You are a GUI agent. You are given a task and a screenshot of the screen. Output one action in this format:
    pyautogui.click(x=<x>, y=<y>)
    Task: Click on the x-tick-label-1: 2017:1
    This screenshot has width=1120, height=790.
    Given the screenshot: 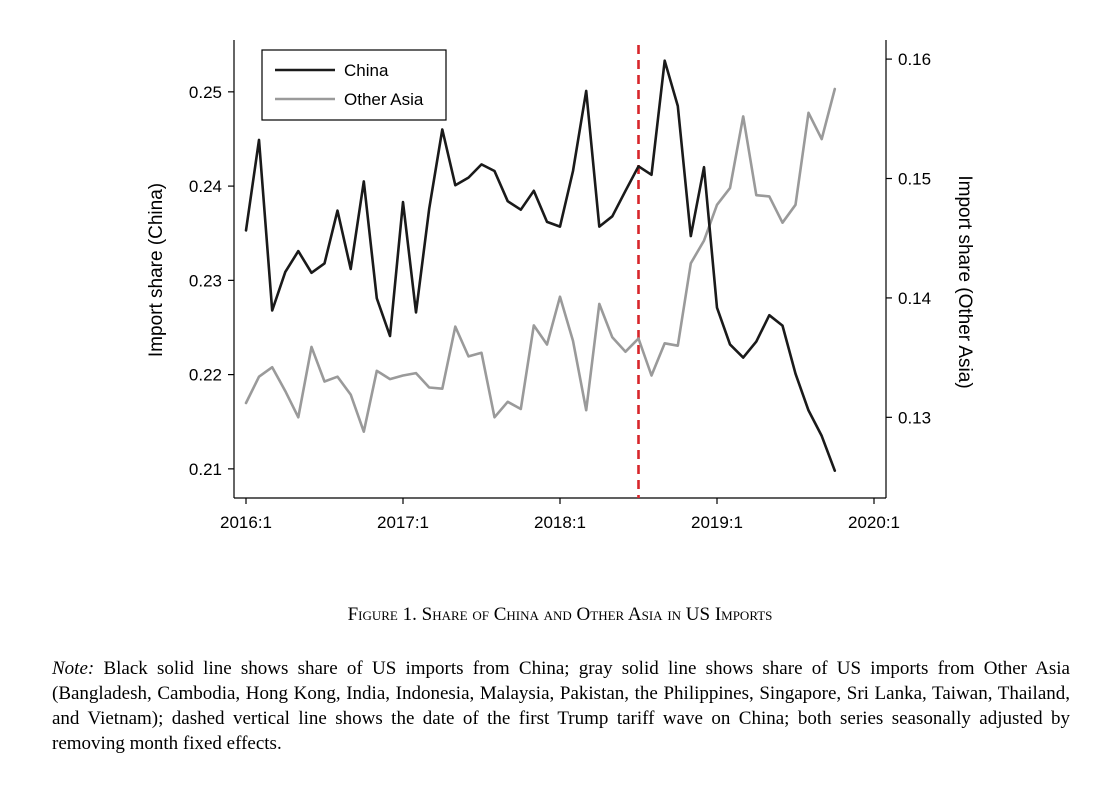 What is the action you would take?
    pyautogui.click(x=403, y=522)
    